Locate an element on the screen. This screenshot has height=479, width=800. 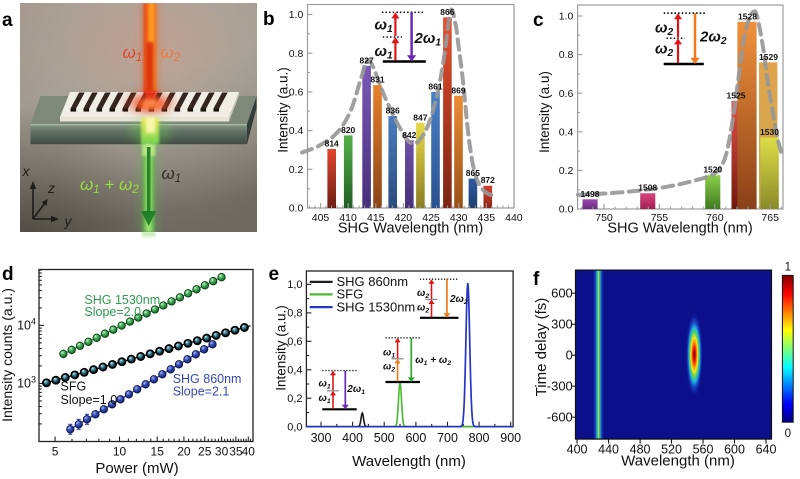
svg-text: 865 is located at coordinates (473, 173).